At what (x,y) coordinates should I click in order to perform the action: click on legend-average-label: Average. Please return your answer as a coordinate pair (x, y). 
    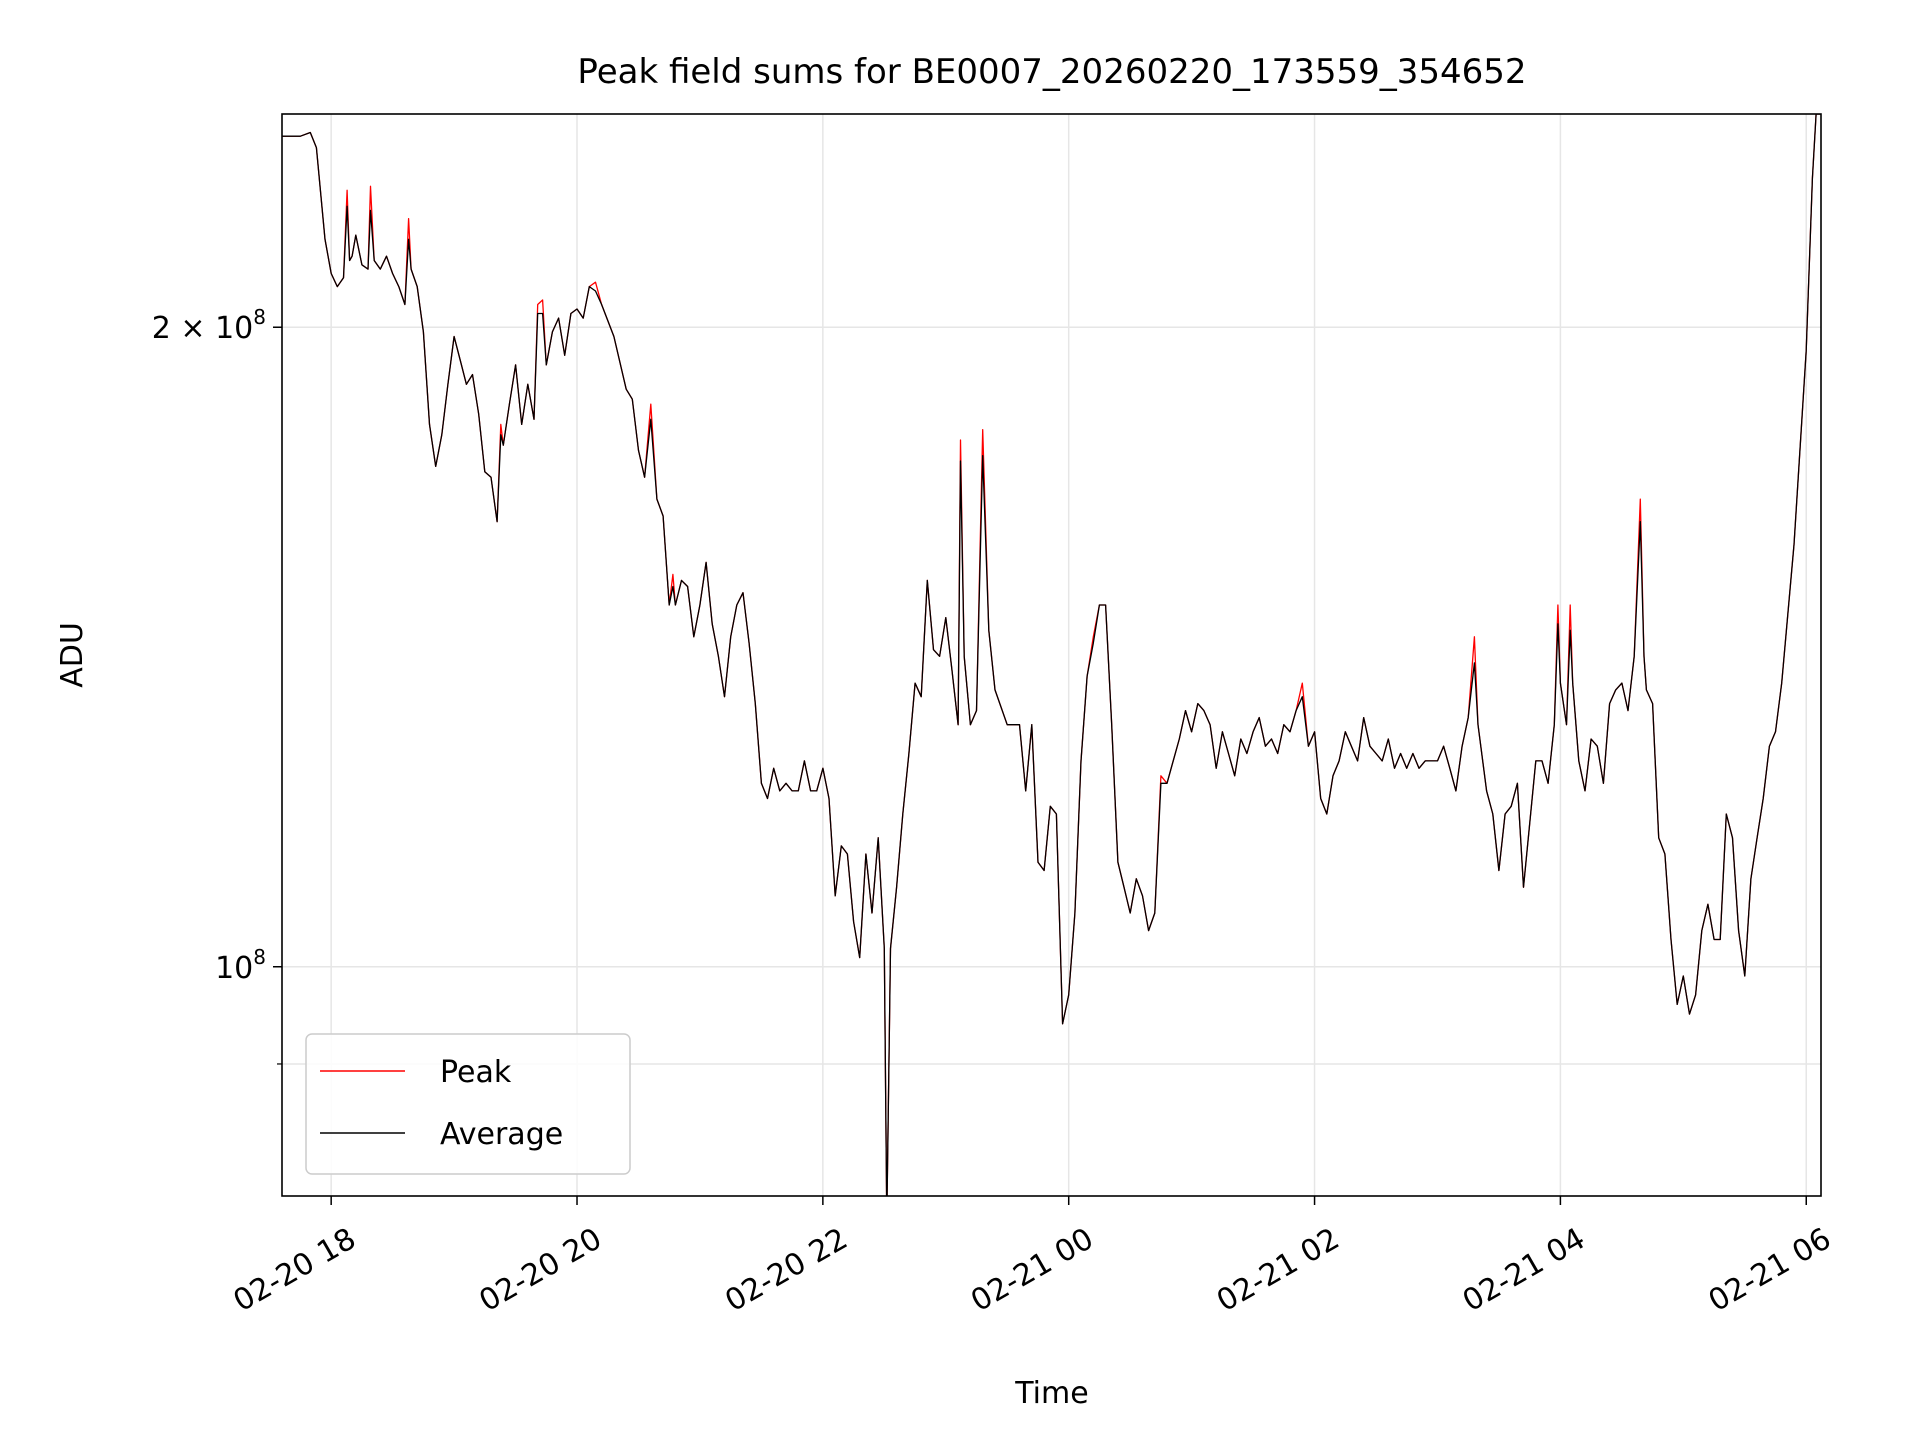
    Looking at the image, I should click on (501, 1134).